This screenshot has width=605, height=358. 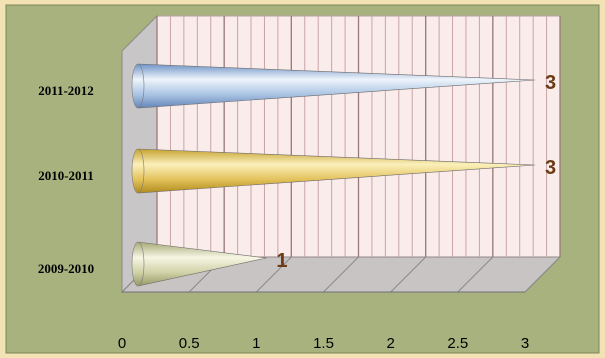 I want to click on category-label: 2009-2010, so click(x=66, y=268).